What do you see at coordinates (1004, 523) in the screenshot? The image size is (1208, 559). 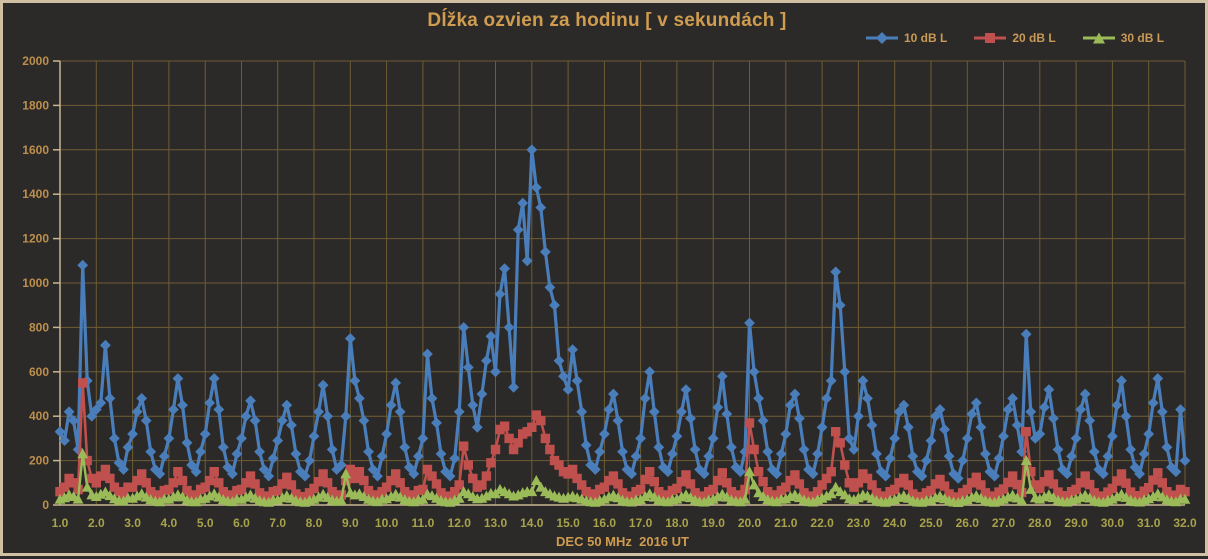 I see `x-tick-label: 27.0` at bounding box center [1004, 523].